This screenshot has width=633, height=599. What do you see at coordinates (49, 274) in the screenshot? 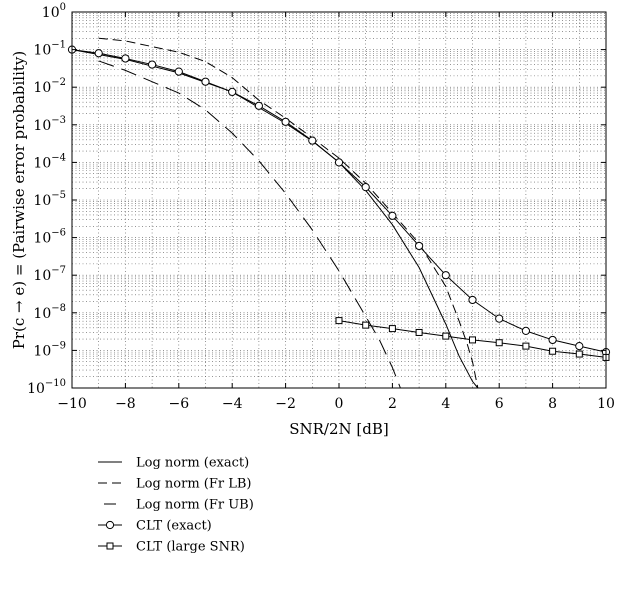
I see `y-tick-label: 10⁻⁷` at bounding box center [49, 274].